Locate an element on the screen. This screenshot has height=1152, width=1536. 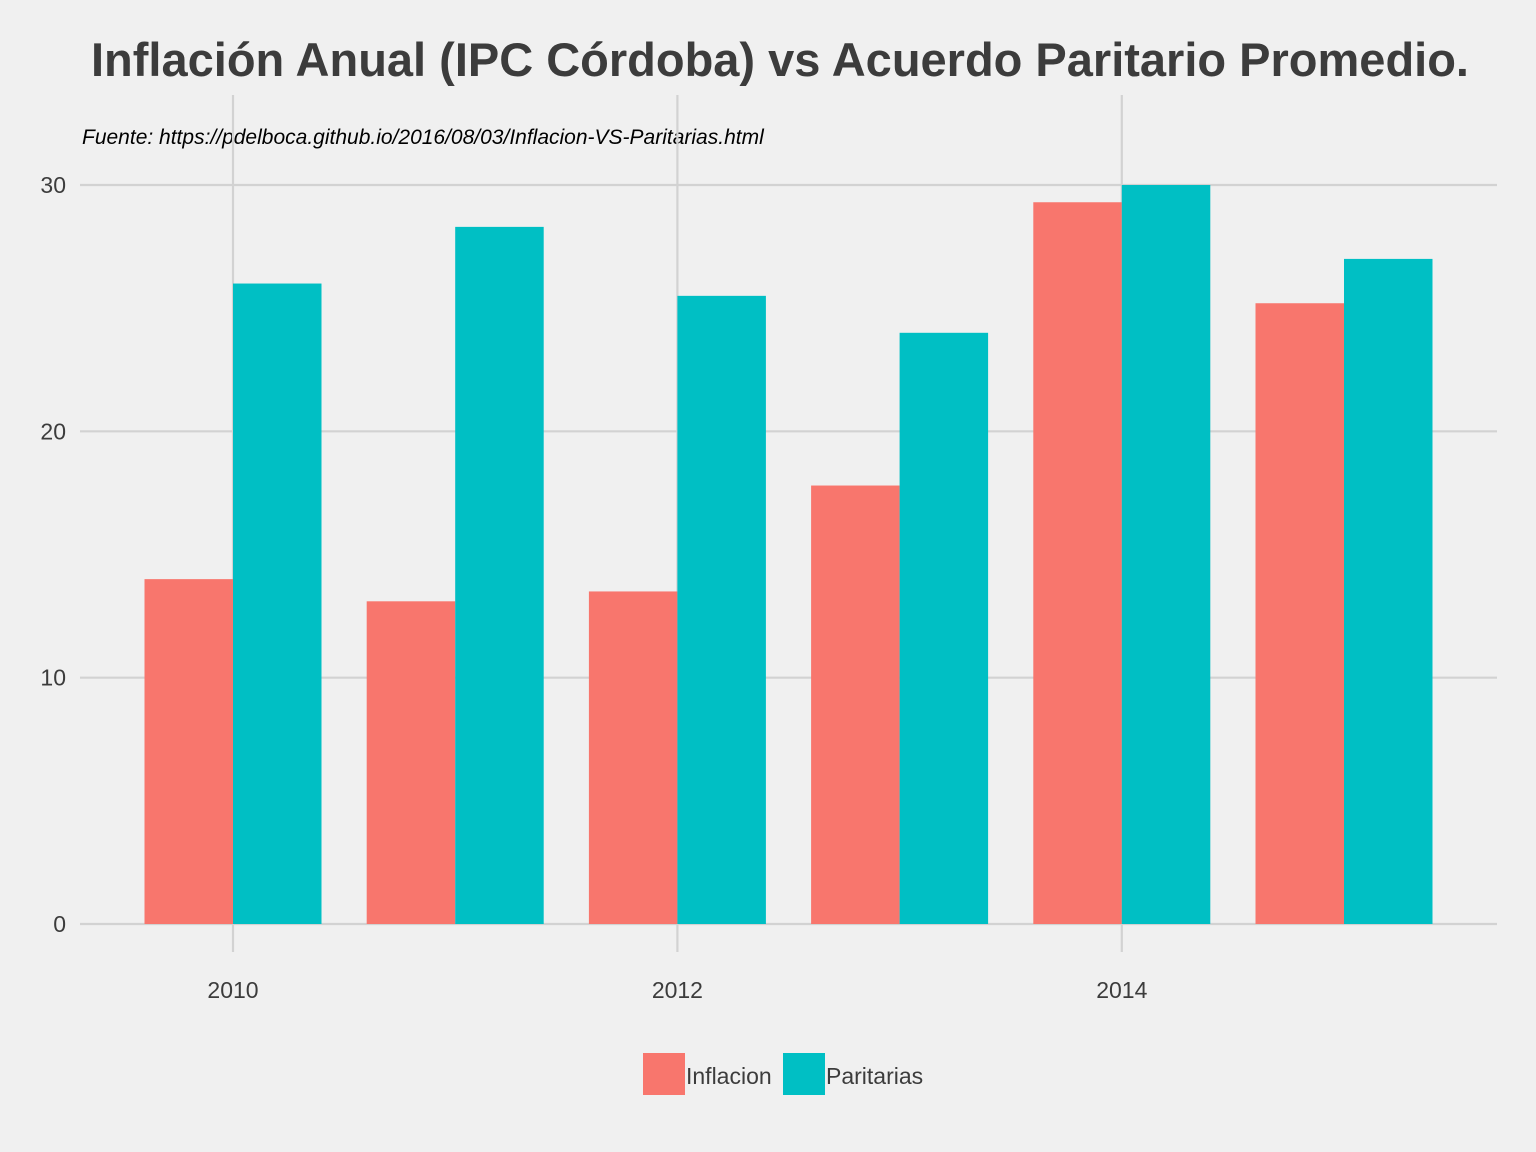
legend: Inflacion Paritarias is located at coordinates (783, 1074).